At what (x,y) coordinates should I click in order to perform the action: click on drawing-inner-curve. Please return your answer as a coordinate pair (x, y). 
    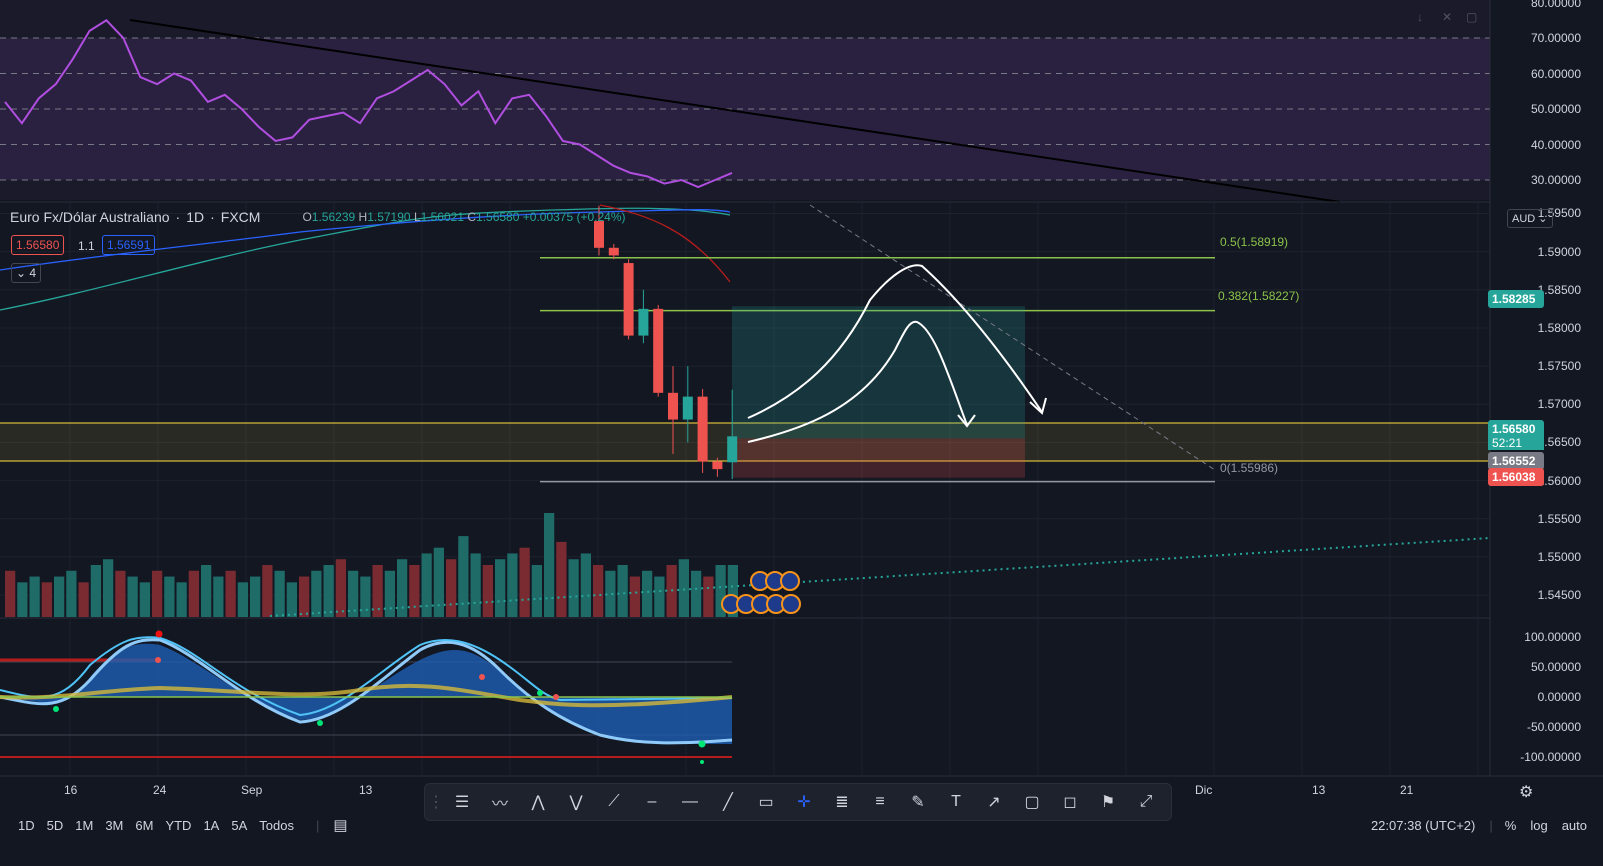
    Looking at the image, I should click on (857, 381).